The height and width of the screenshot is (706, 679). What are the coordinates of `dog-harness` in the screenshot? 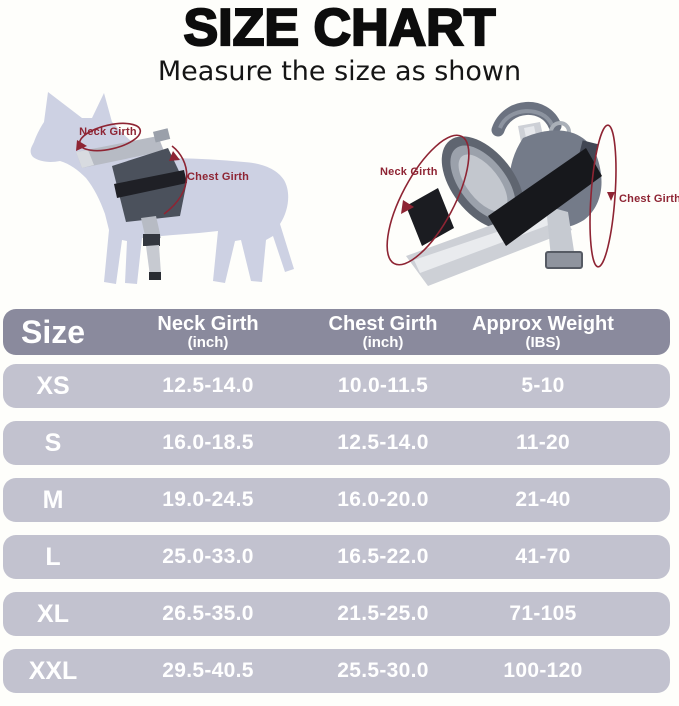 It's located at (131, 204).